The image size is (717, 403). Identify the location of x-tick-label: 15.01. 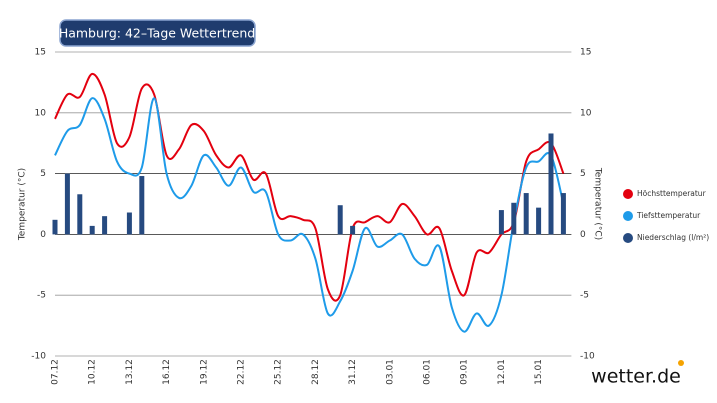
(539, 372).